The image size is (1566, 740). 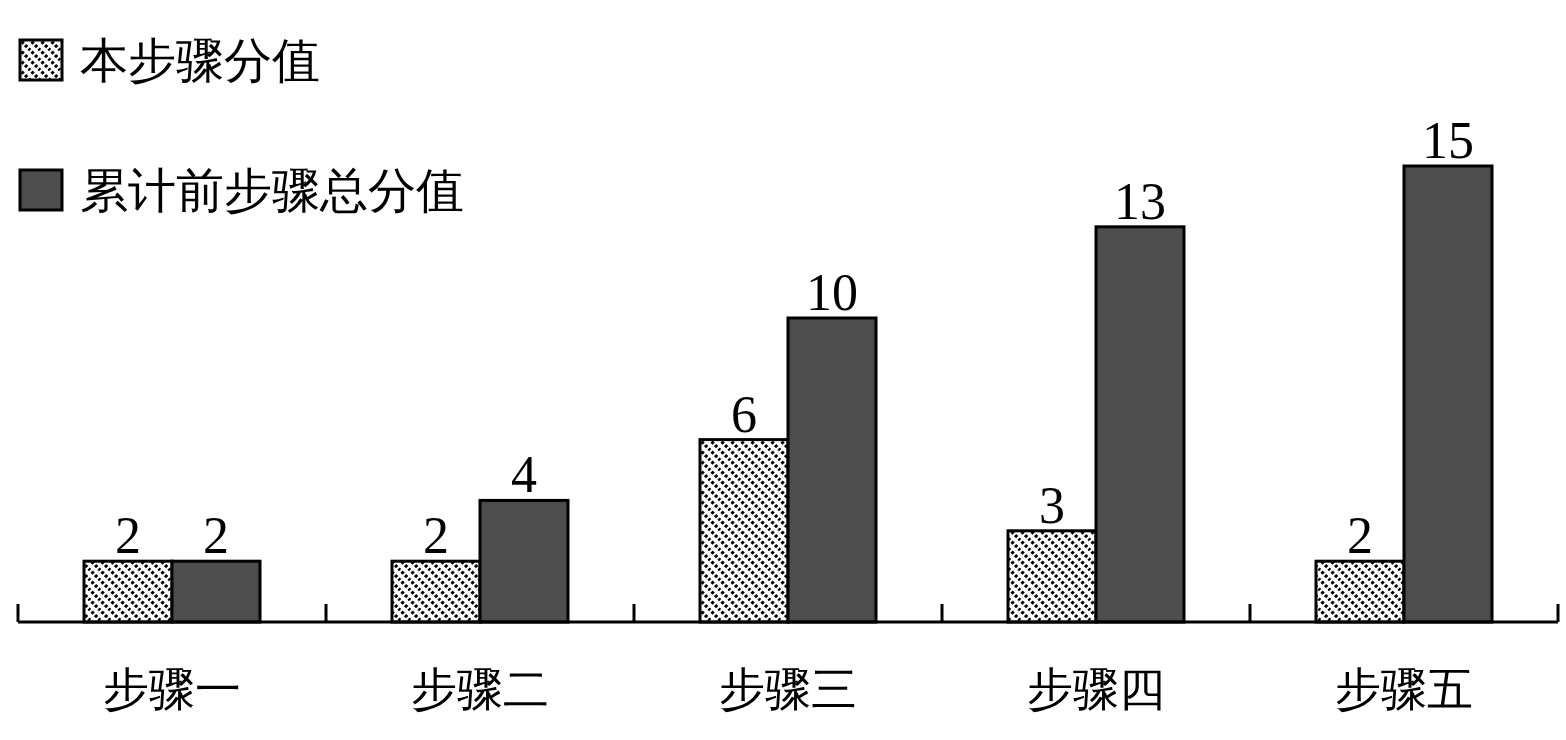 What do you see at coordinates (788, 689) in the screenshot?
I see `x-tick-label: 步骤三` at bounding box center [788, 689].